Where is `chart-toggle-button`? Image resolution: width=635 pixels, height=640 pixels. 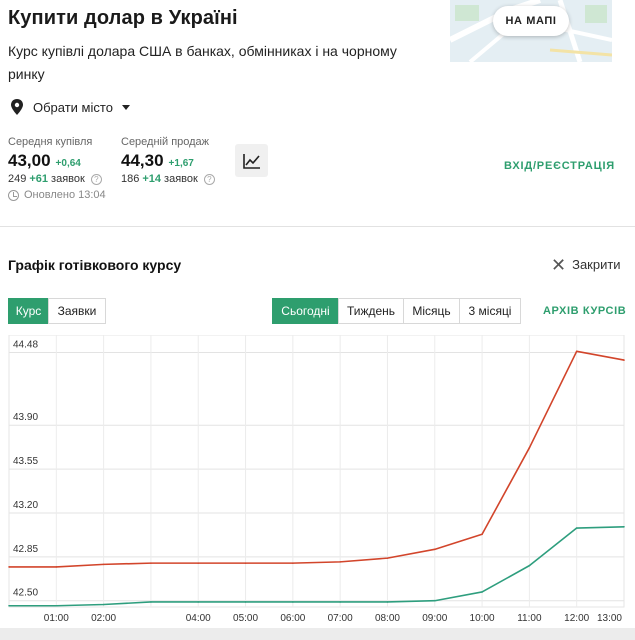
chart-toggle-button is located at coordinates (251, 160).